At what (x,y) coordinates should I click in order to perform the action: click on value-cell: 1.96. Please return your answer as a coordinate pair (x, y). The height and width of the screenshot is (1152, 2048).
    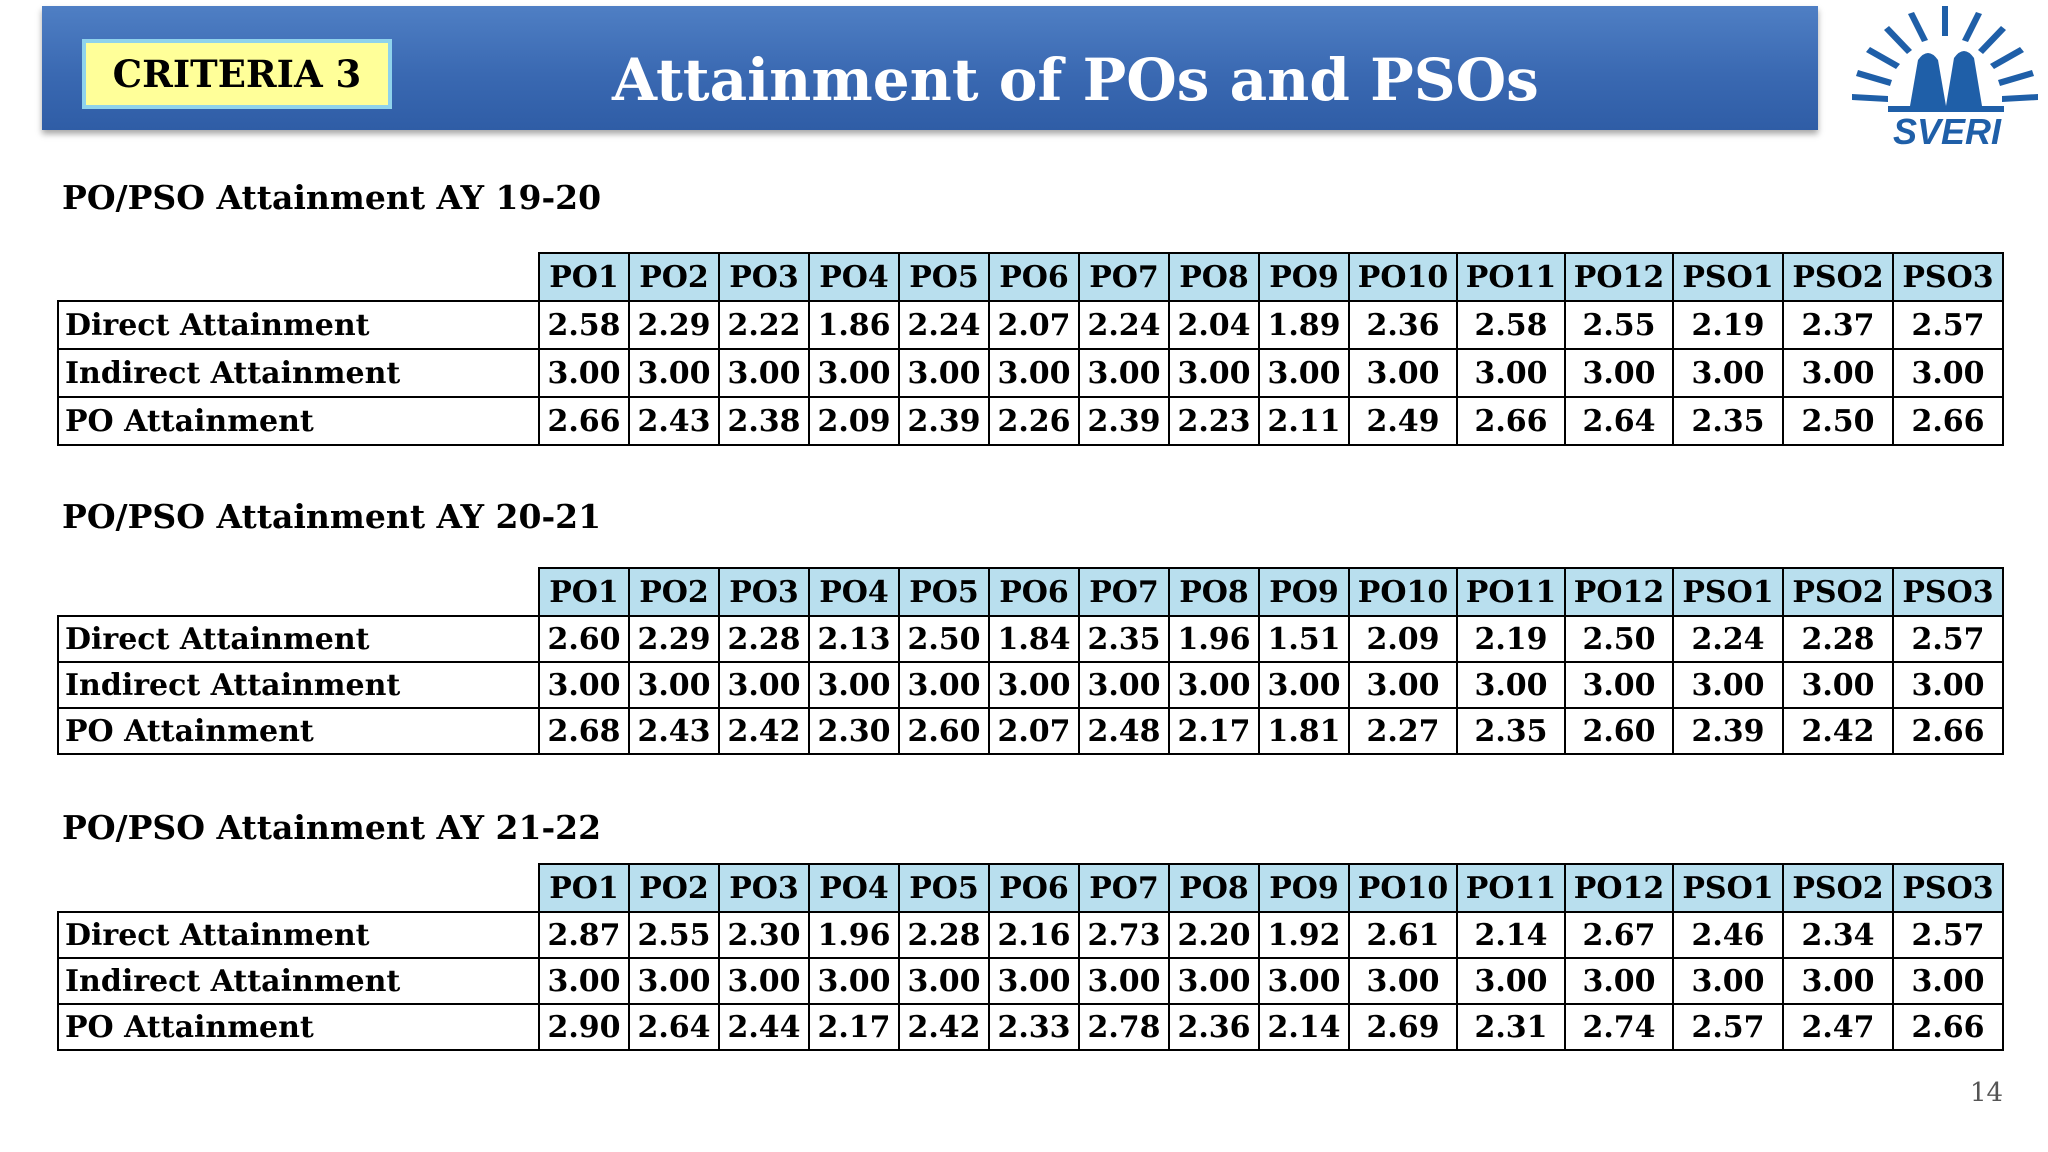
    Looking at the image, I should click on (1214, 639).